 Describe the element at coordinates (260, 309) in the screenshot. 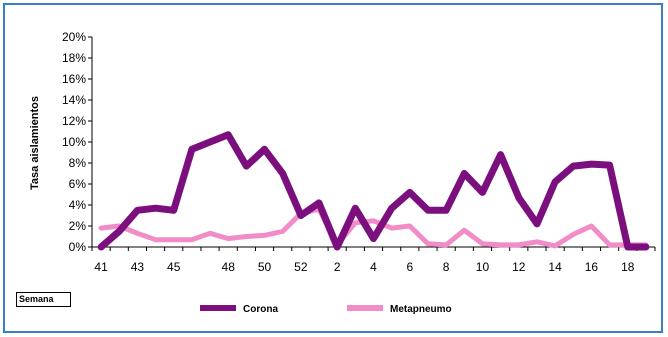

I see `legend-label: Corona` at that location.